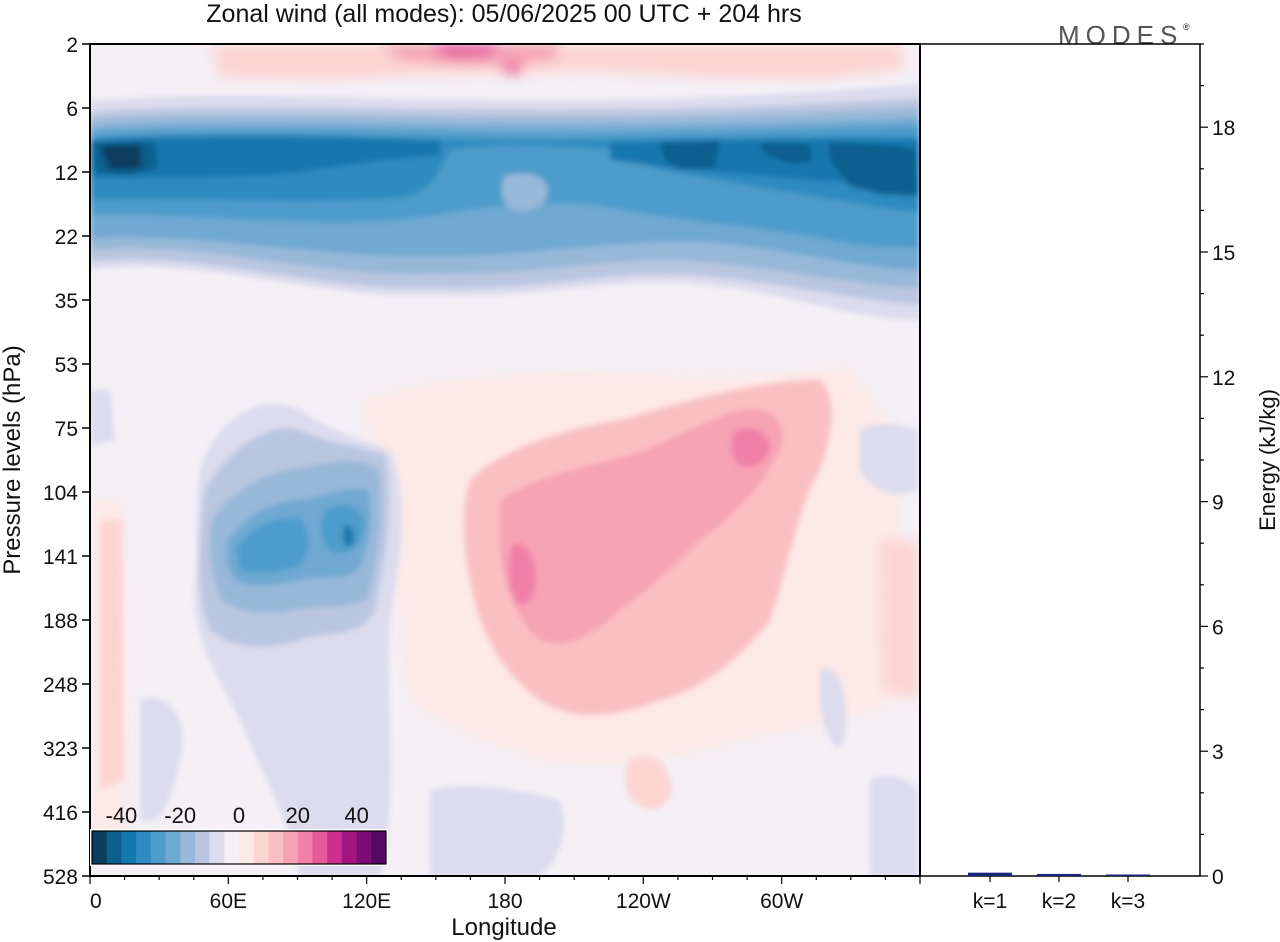  I want to click on y-tick-label: 323, so click(60, 749).